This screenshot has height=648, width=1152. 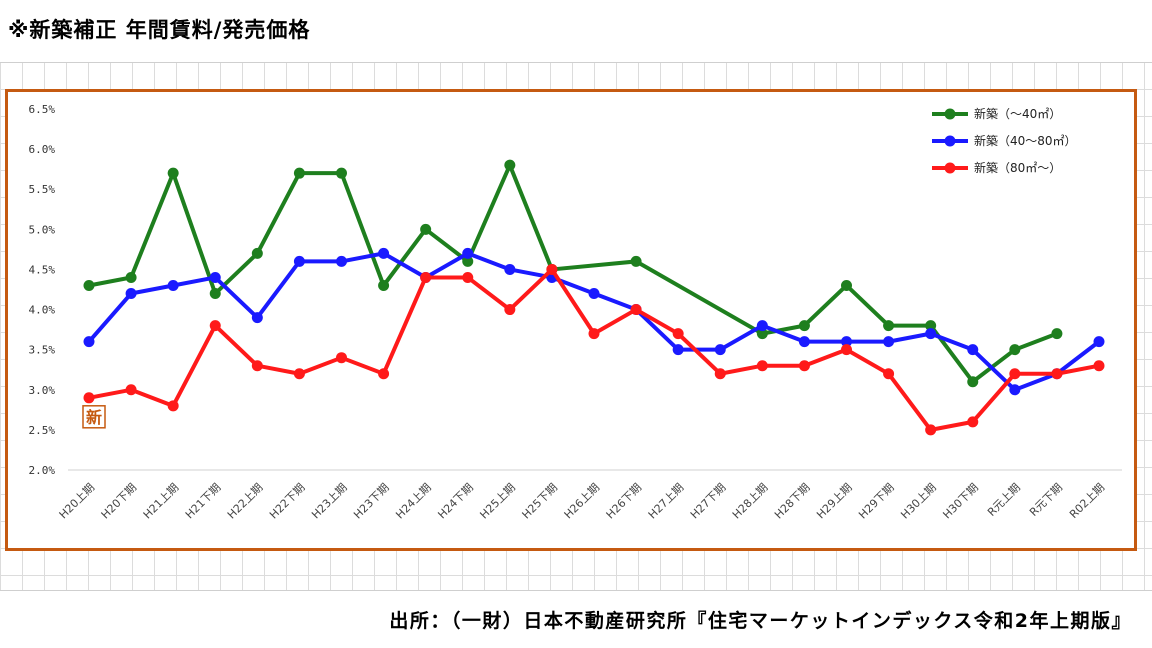 I want to click on x-tick-label: H29下期, so click(x=876, y=501).